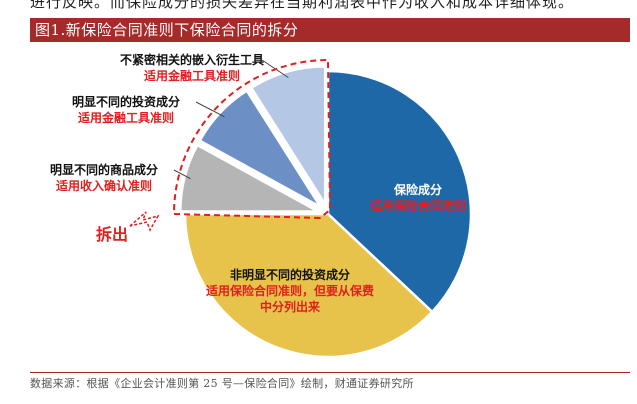 The height and width of the screenshot is (404, 637). I want to click on slice-sublabel-5: 适用金融工具准则, so click(192, 75).